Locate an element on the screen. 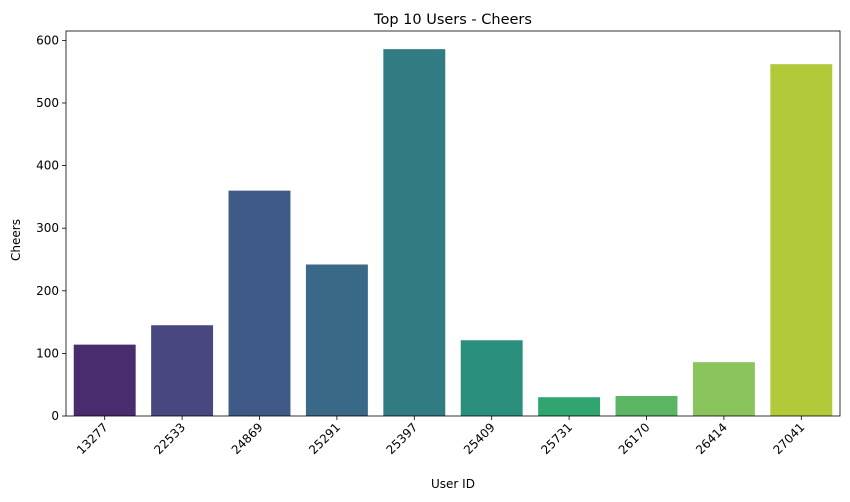  y-tick-label: 300 is located at coordinates (47, 228).